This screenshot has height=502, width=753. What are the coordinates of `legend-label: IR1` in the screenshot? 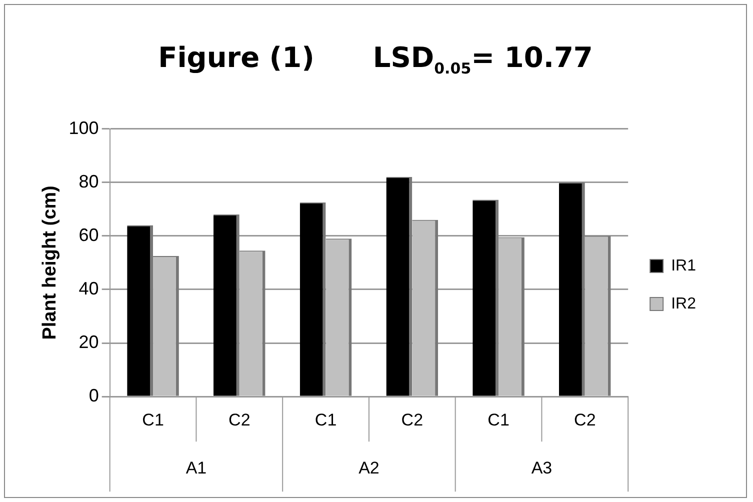 It's located at (683, 265).